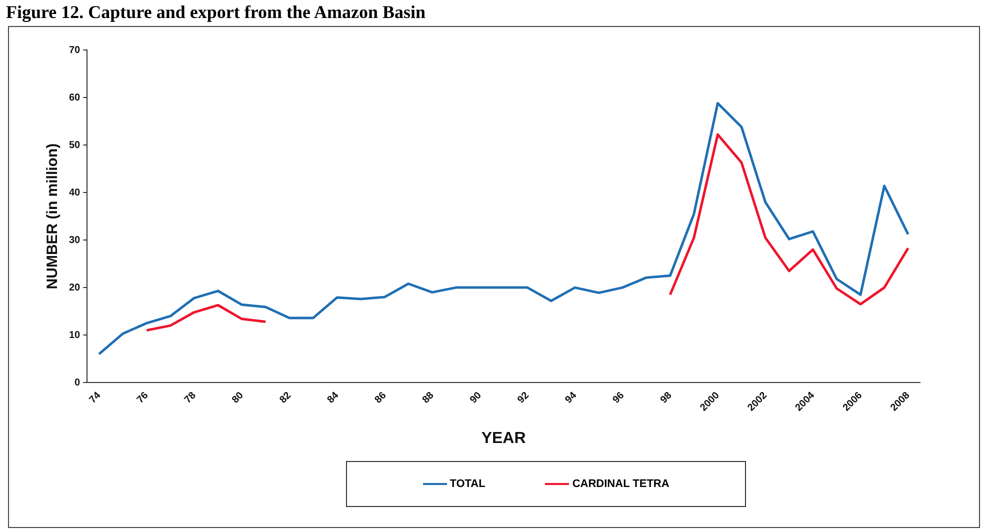 The width and height of the screenshot is (986, 532). I want to click on x-tick-label: 92, so click(524, 398).